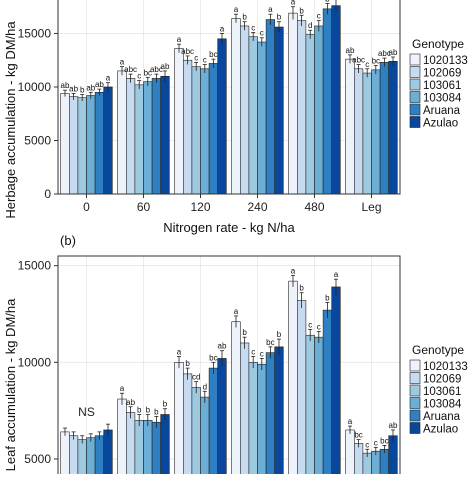  What do you see at coordinates (445, 61) in the screenshot?
I see `panel-a-legend-label: 1020133` at bounding box center [445, 61].